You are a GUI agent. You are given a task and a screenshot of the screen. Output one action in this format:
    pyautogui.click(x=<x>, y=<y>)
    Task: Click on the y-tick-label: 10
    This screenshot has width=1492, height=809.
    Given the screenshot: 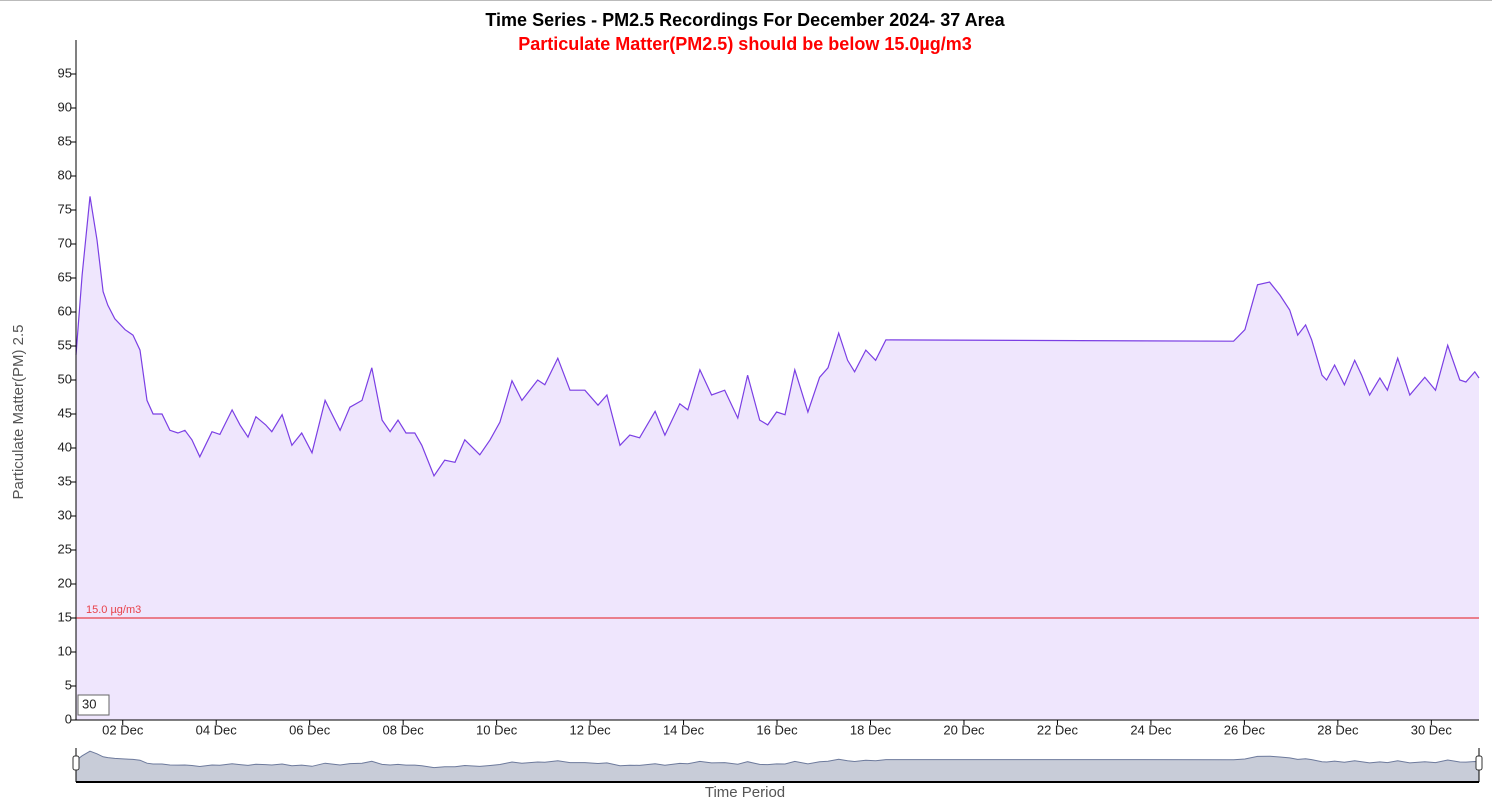 What is the action you would take?
    pyautogui.click(x=65, y=650)
    